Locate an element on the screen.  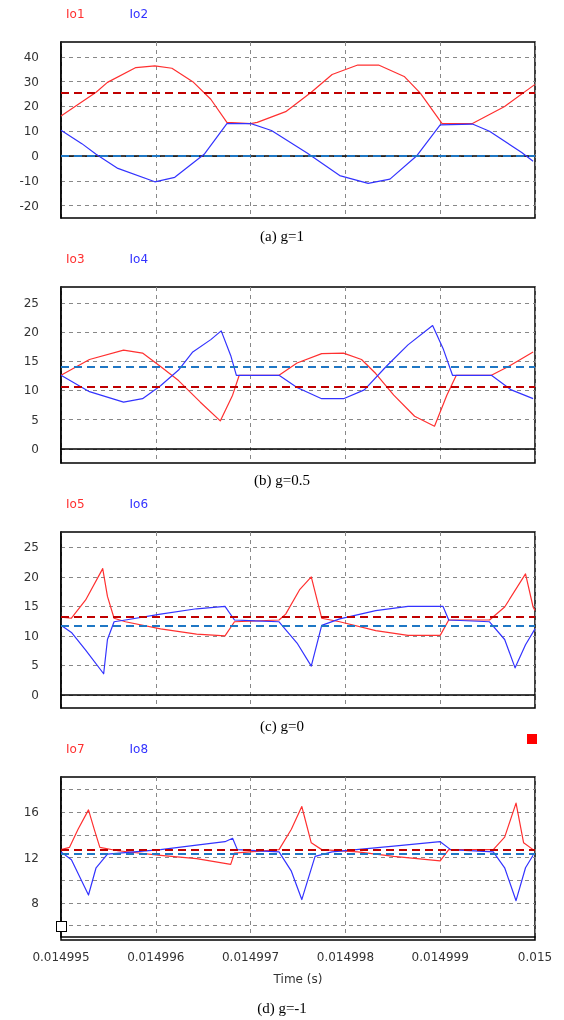
text: (a) g=1 is located at coordinates (282, 236).